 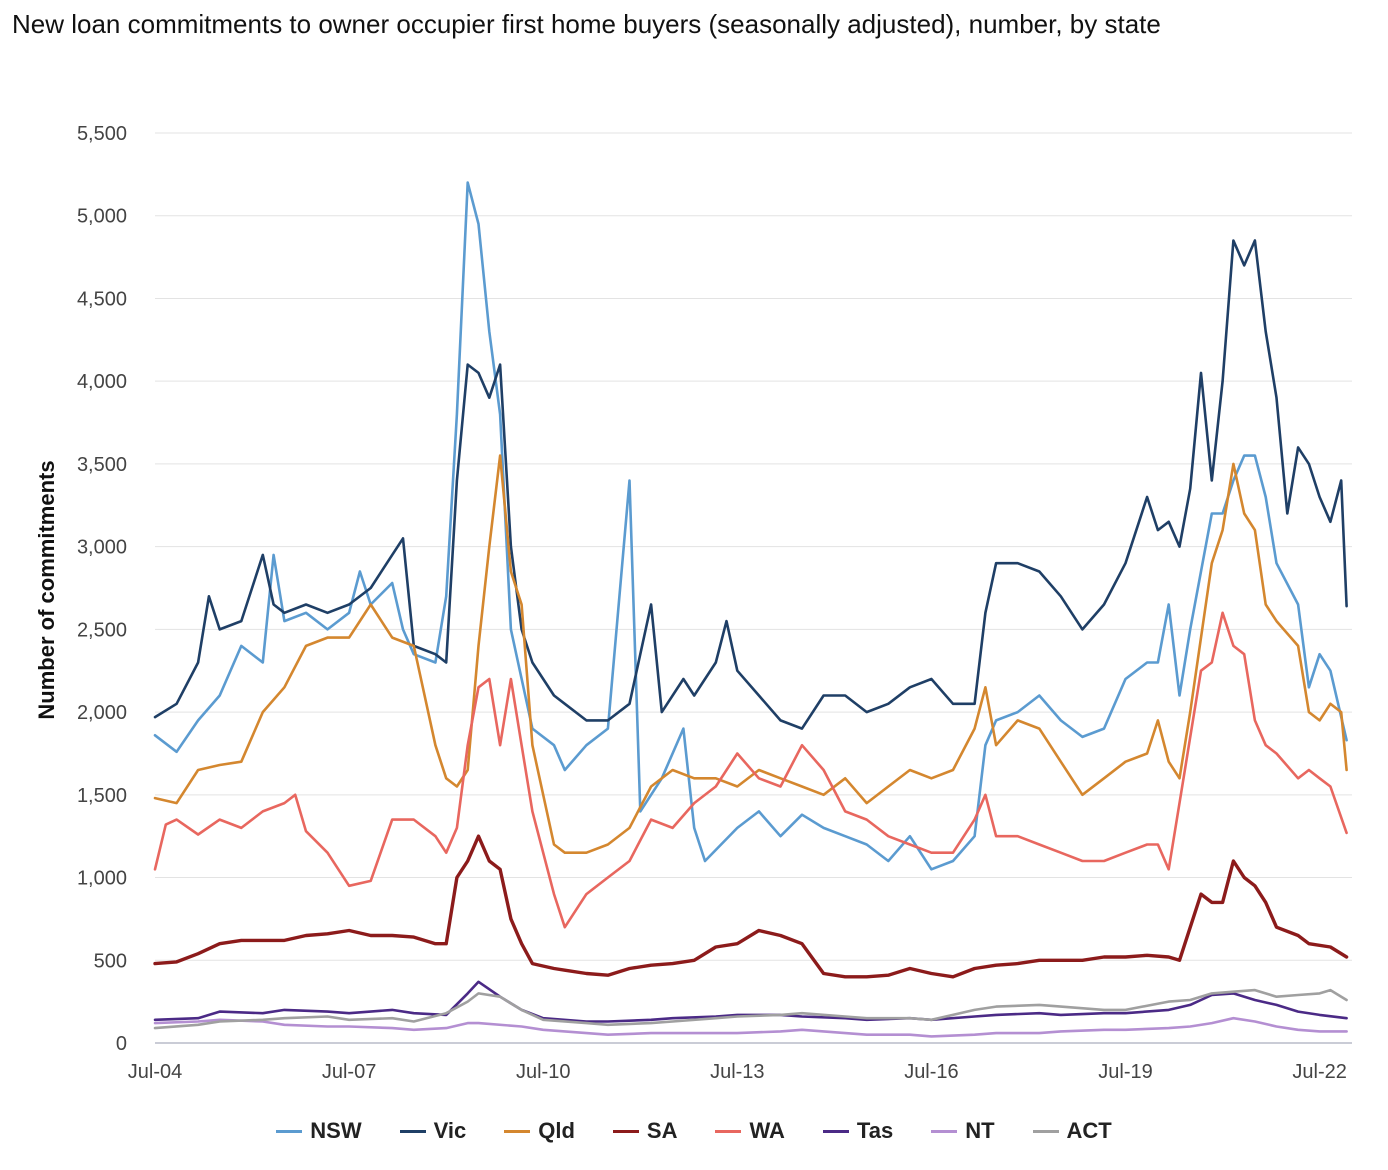 What do you see at coordinates (102, 796) in the screenshot?
I see `y-tick-label: 1,500` at bounding box center [102, 796].